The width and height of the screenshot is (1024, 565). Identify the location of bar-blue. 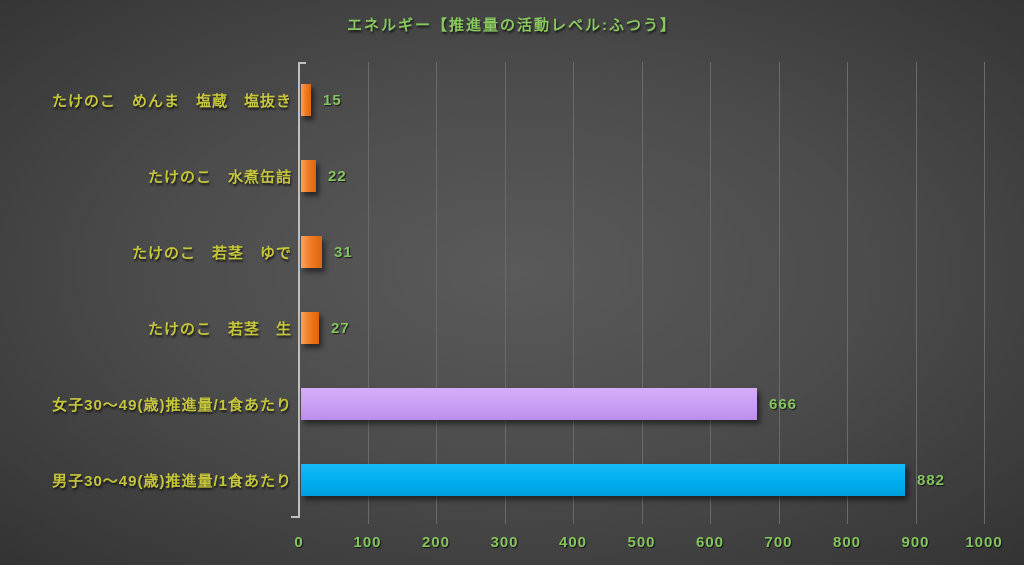
(603, 480).